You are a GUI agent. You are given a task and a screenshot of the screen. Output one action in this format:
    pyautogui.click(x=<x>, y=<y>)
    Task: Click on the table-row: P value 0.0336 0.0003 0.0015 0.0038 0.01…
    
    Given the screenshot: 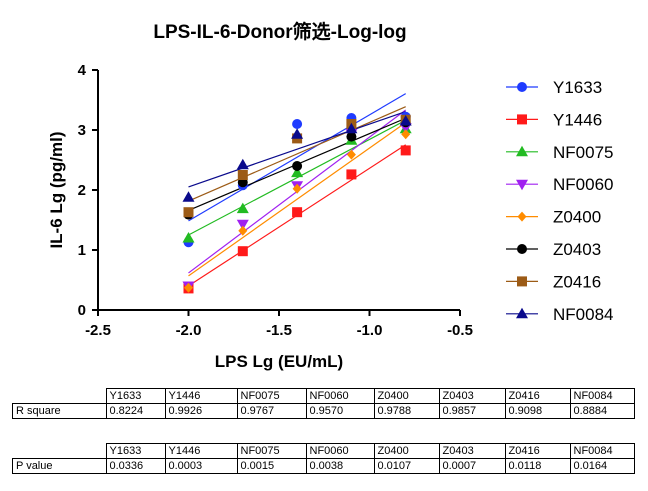 What is the action you would take?
    pyautogui.click(x=323, y=466)
    